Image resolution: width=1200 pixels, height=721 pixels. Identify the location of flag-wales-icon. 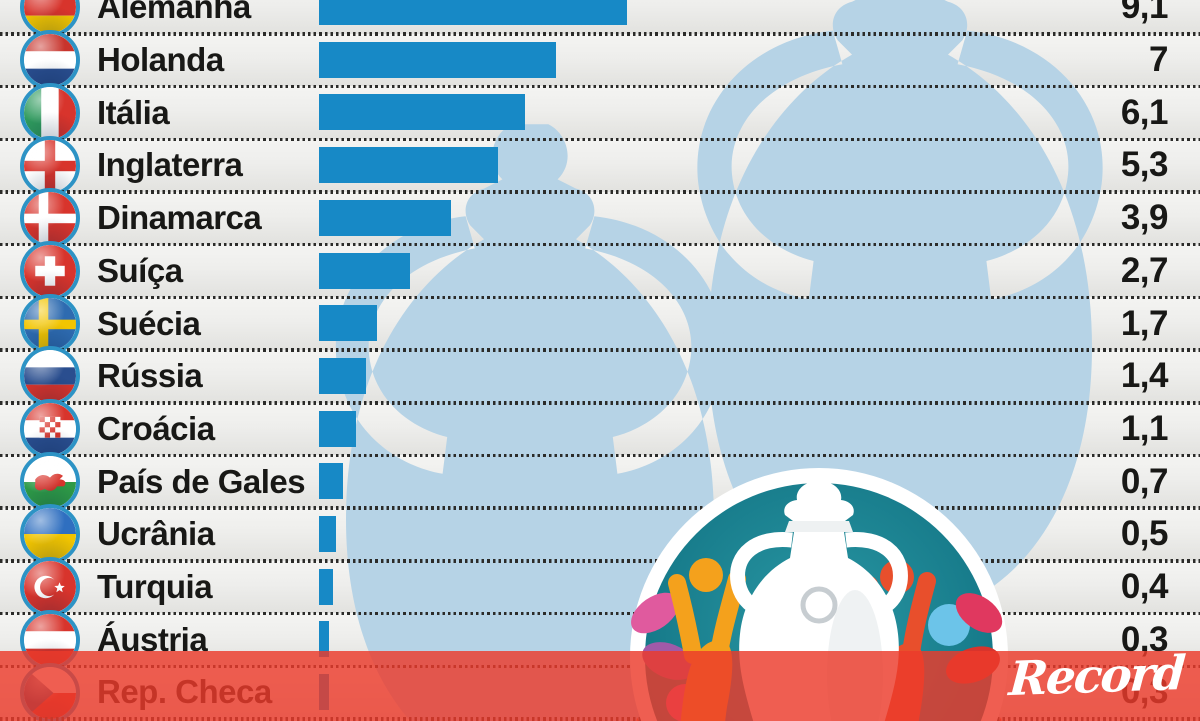
(50, 481).